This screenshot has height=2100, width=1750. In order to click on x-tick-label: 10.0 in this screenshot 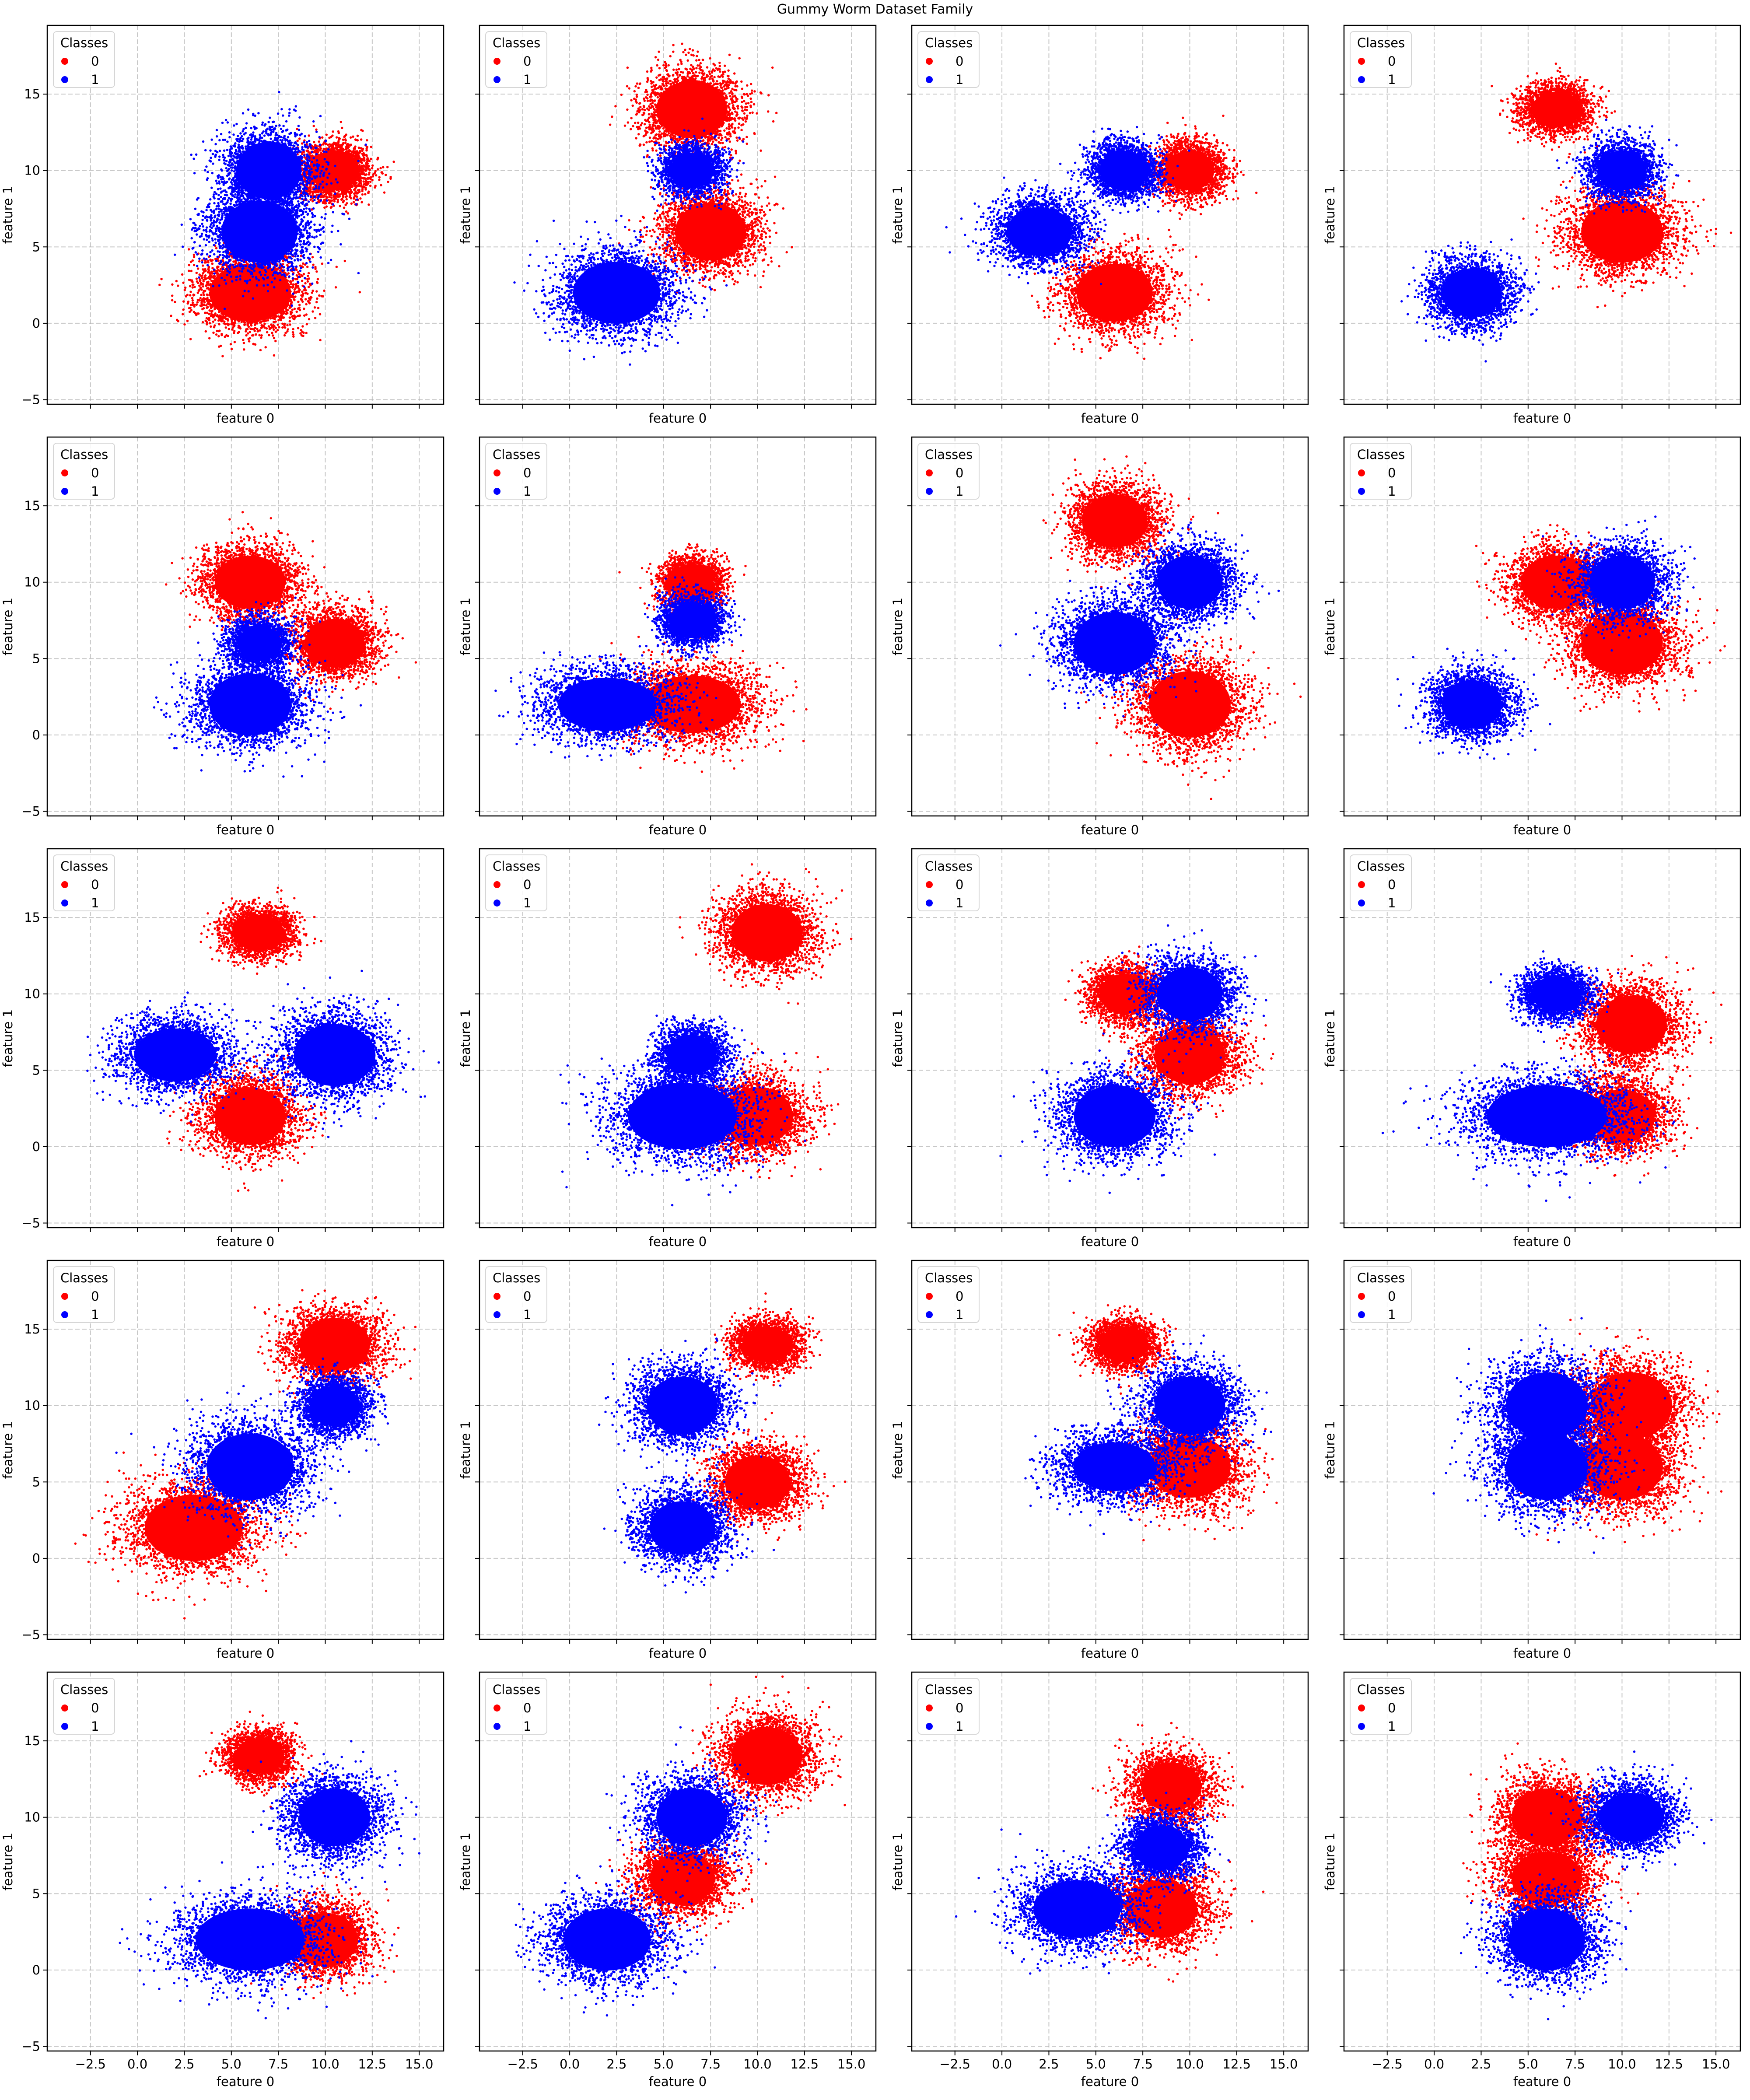, I will do `click(757, 2064)`.